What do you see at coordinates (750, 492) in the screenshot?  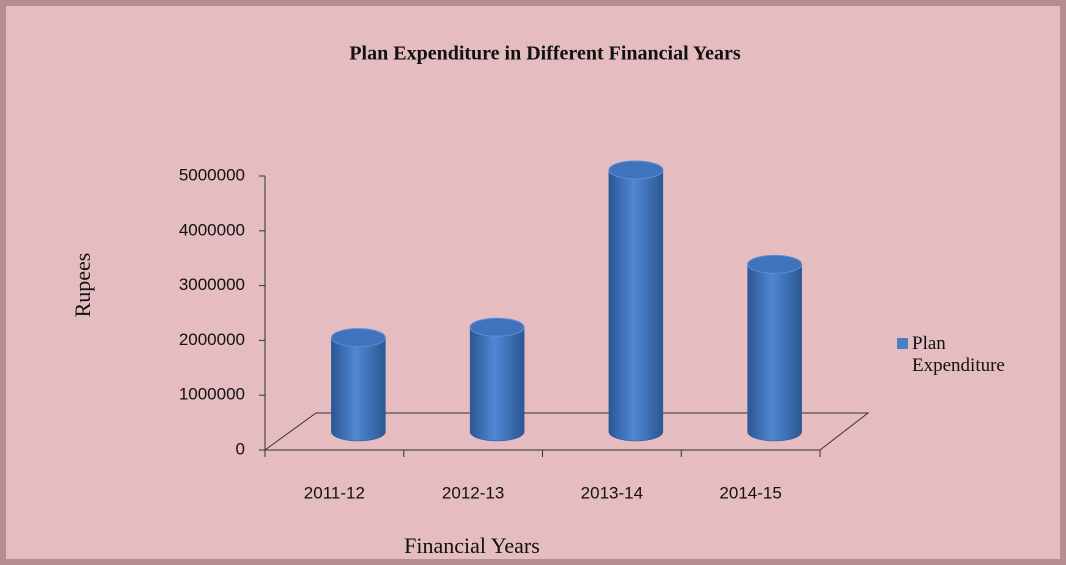 I see `x-tick-label: 2014-15` at bounding box center [750, 492].